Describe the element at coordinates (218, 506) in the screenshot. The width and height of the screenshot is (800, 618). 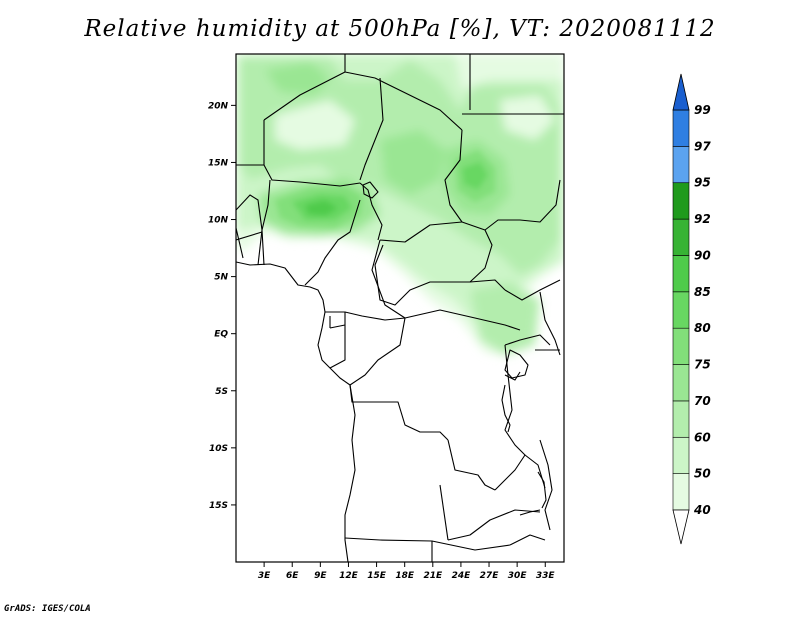
I see `lat-tick-label: 15S` at that location.